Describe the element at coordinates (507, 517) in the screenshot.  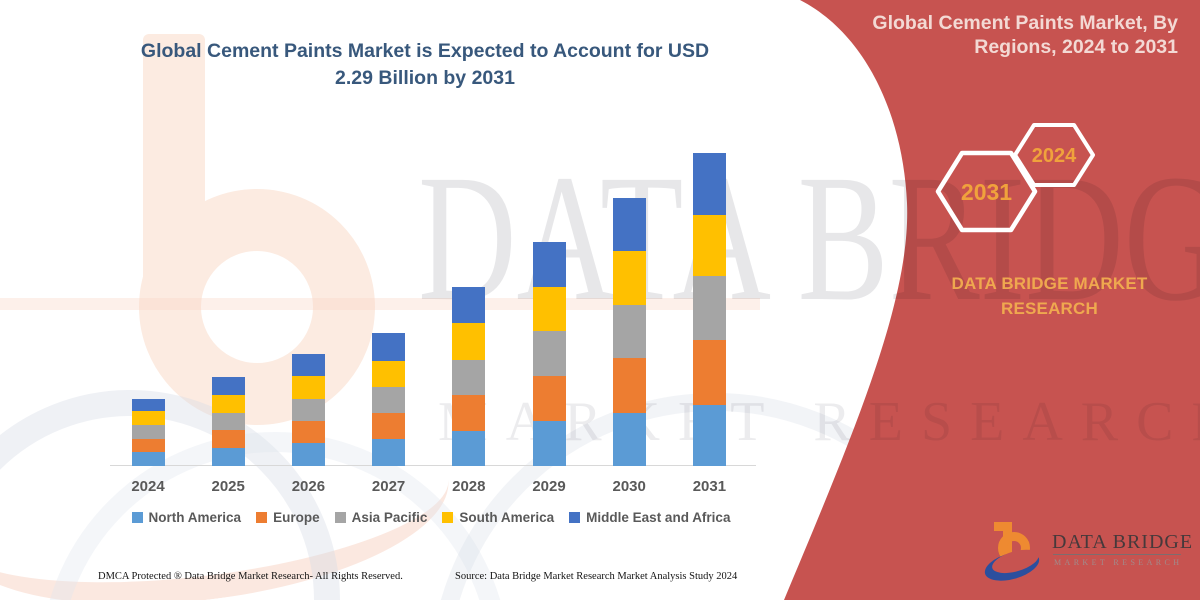
I see `legend-label: South America` at that location.